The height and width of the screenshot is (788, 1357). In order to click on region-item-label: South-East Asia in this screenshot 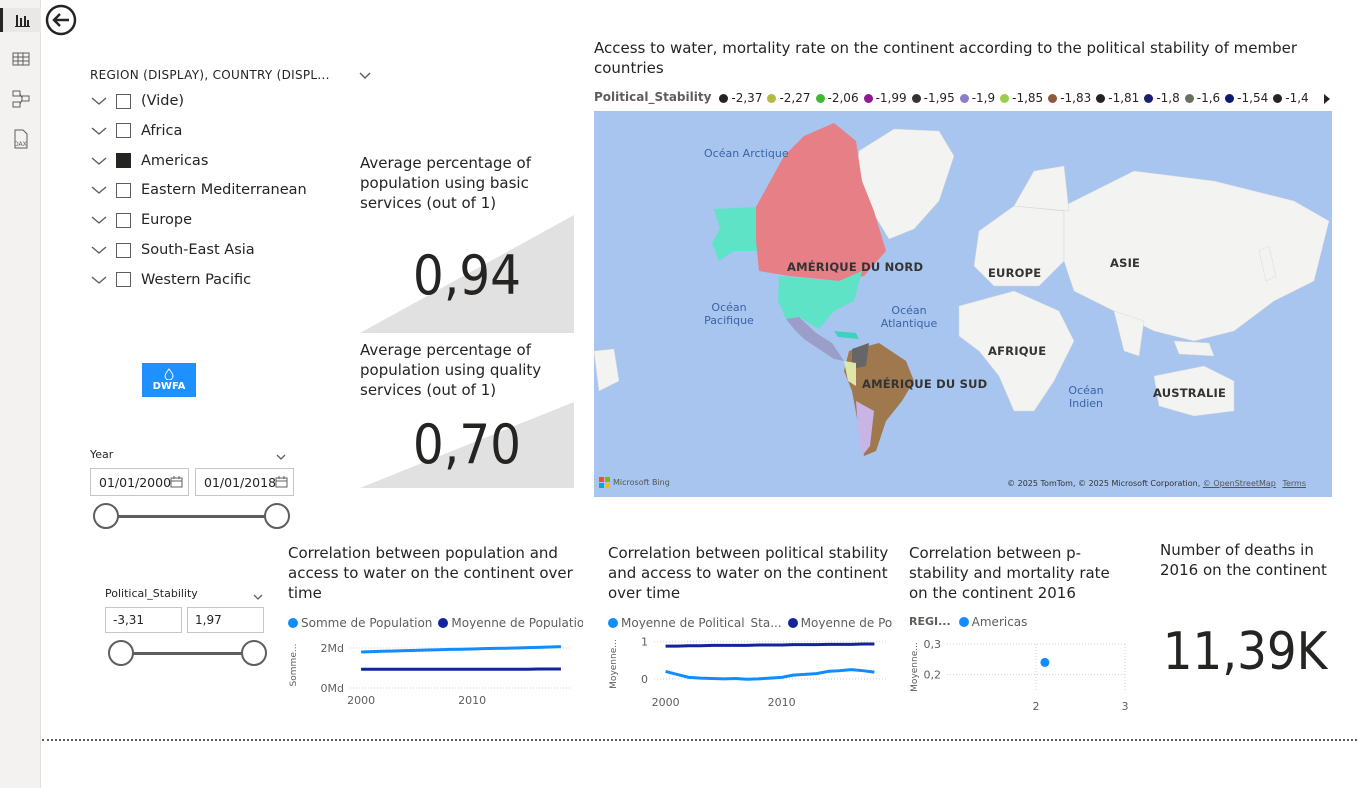, I will do `click(198, 250)`.